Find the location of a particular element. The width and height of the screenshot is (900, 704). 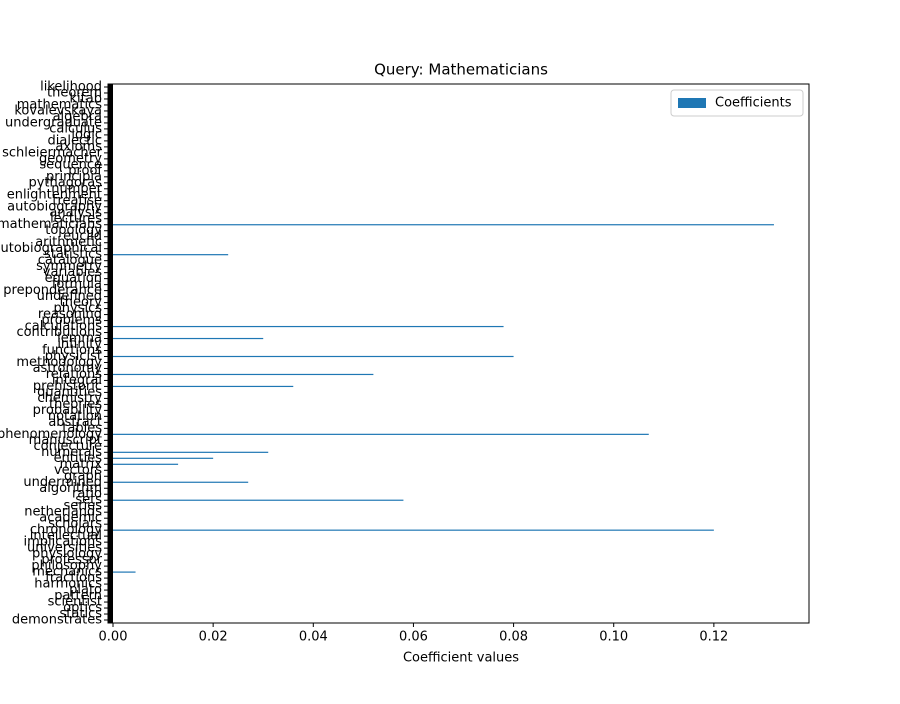

y-tick-label: theories is located at coordinates (75, 404).